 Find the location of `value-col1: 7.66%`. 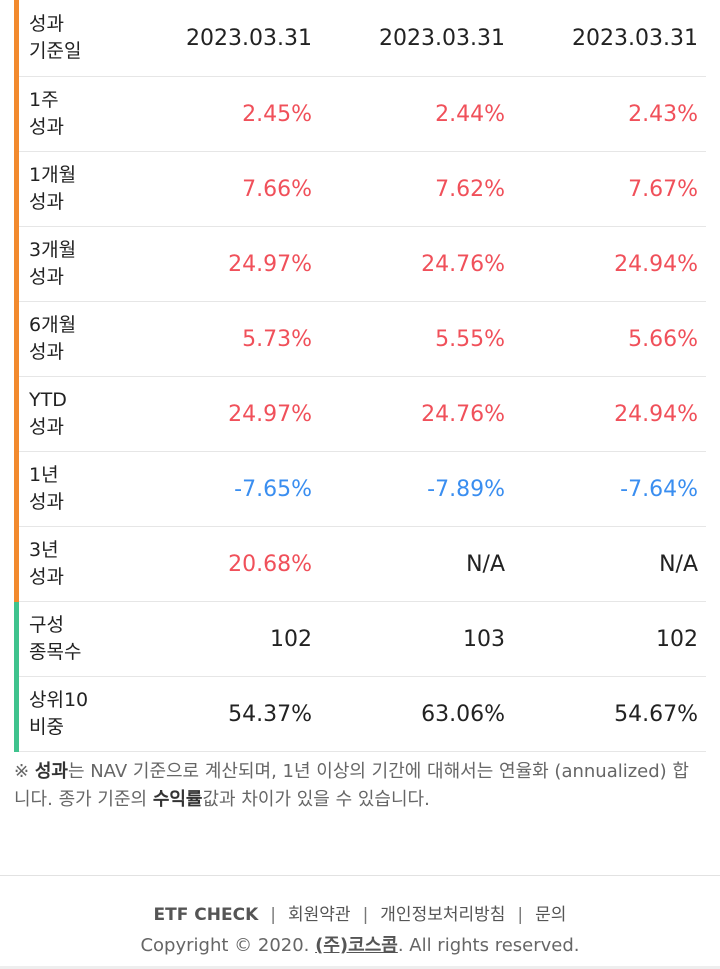

value-col1: 7.66% is located at coordinates (277, 189).